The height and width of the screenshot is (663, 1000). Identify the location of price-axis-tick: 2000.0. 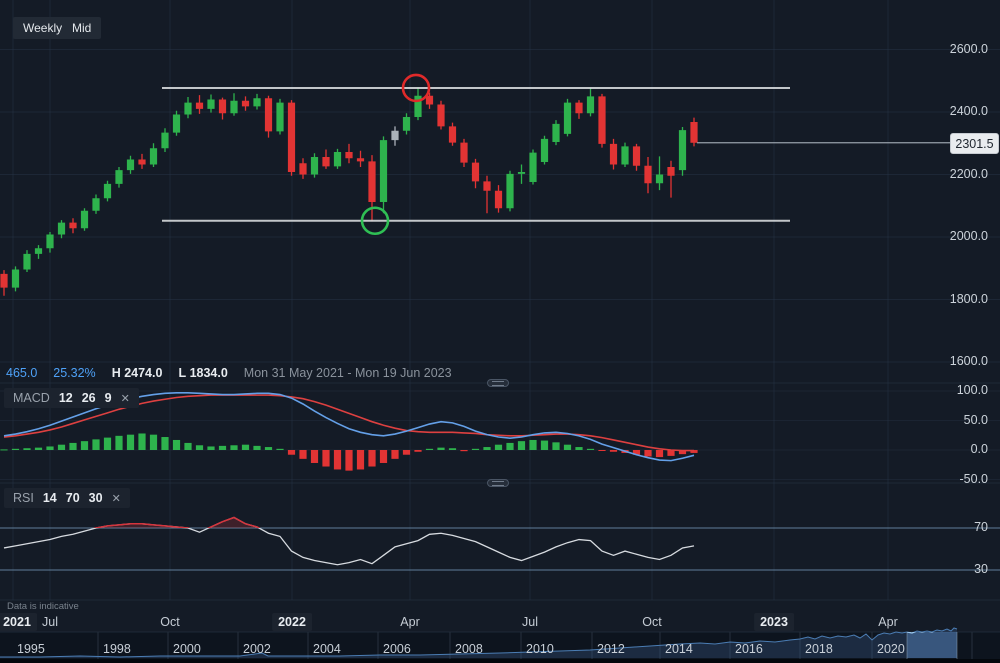
(968, 236).